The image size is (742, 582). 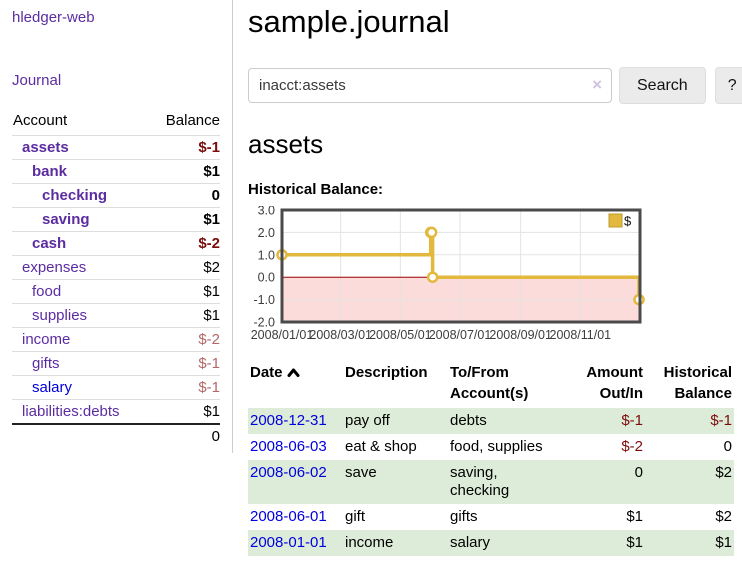 What do you see at coordinates (288, 472) in the screenshot?
I see `transaction-date-link: 2008-06-02` at bounding box center [288, 472].